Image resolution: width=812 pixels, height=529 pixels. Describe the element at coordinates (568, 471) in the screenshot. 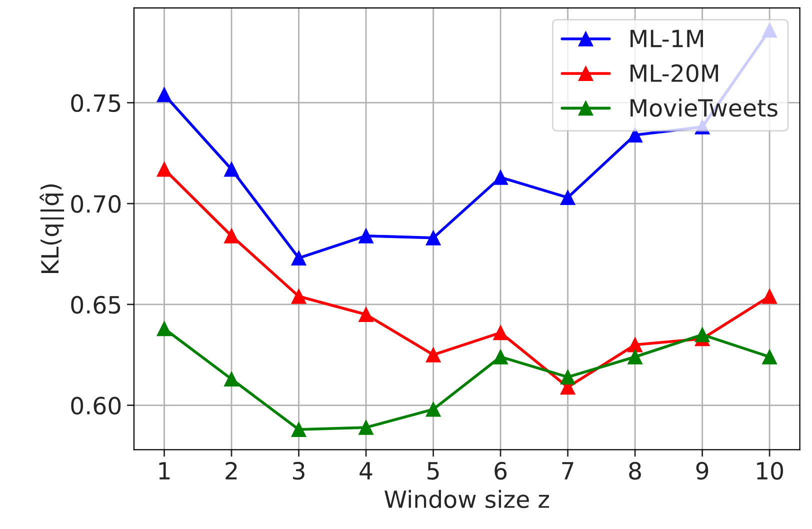

I see `x-tick-label: 7` at that location.